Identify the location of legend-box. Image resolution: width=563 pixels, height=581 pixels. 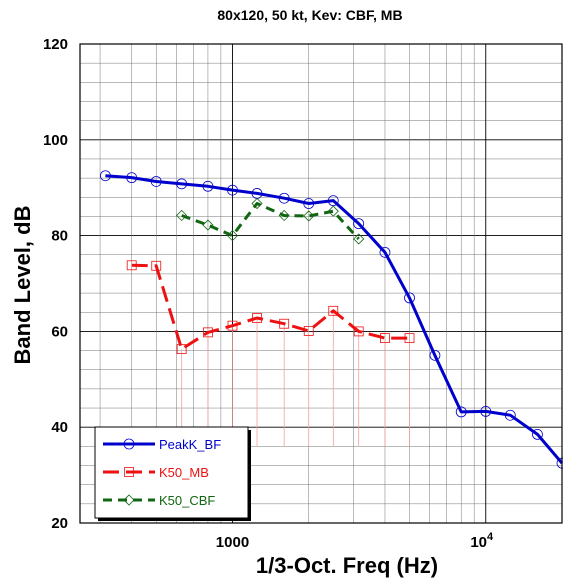
(171, 472).